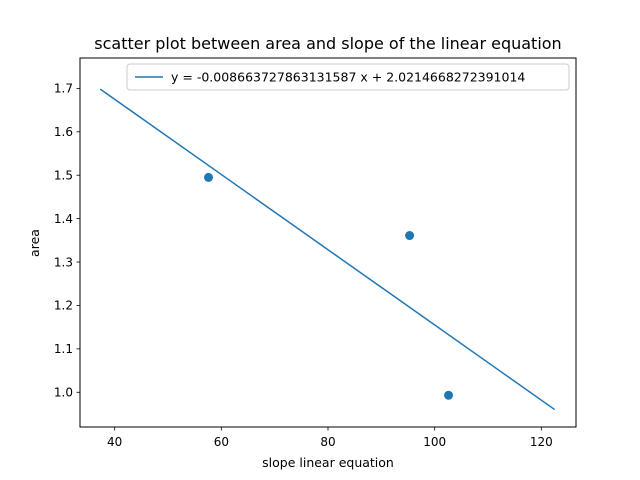 The width and height of the screenshot is (640, 480). What do you see at coordinates (434, 442) in the screenshot?
I see `x-tick-label: 100` at bounding box center [434, 442].